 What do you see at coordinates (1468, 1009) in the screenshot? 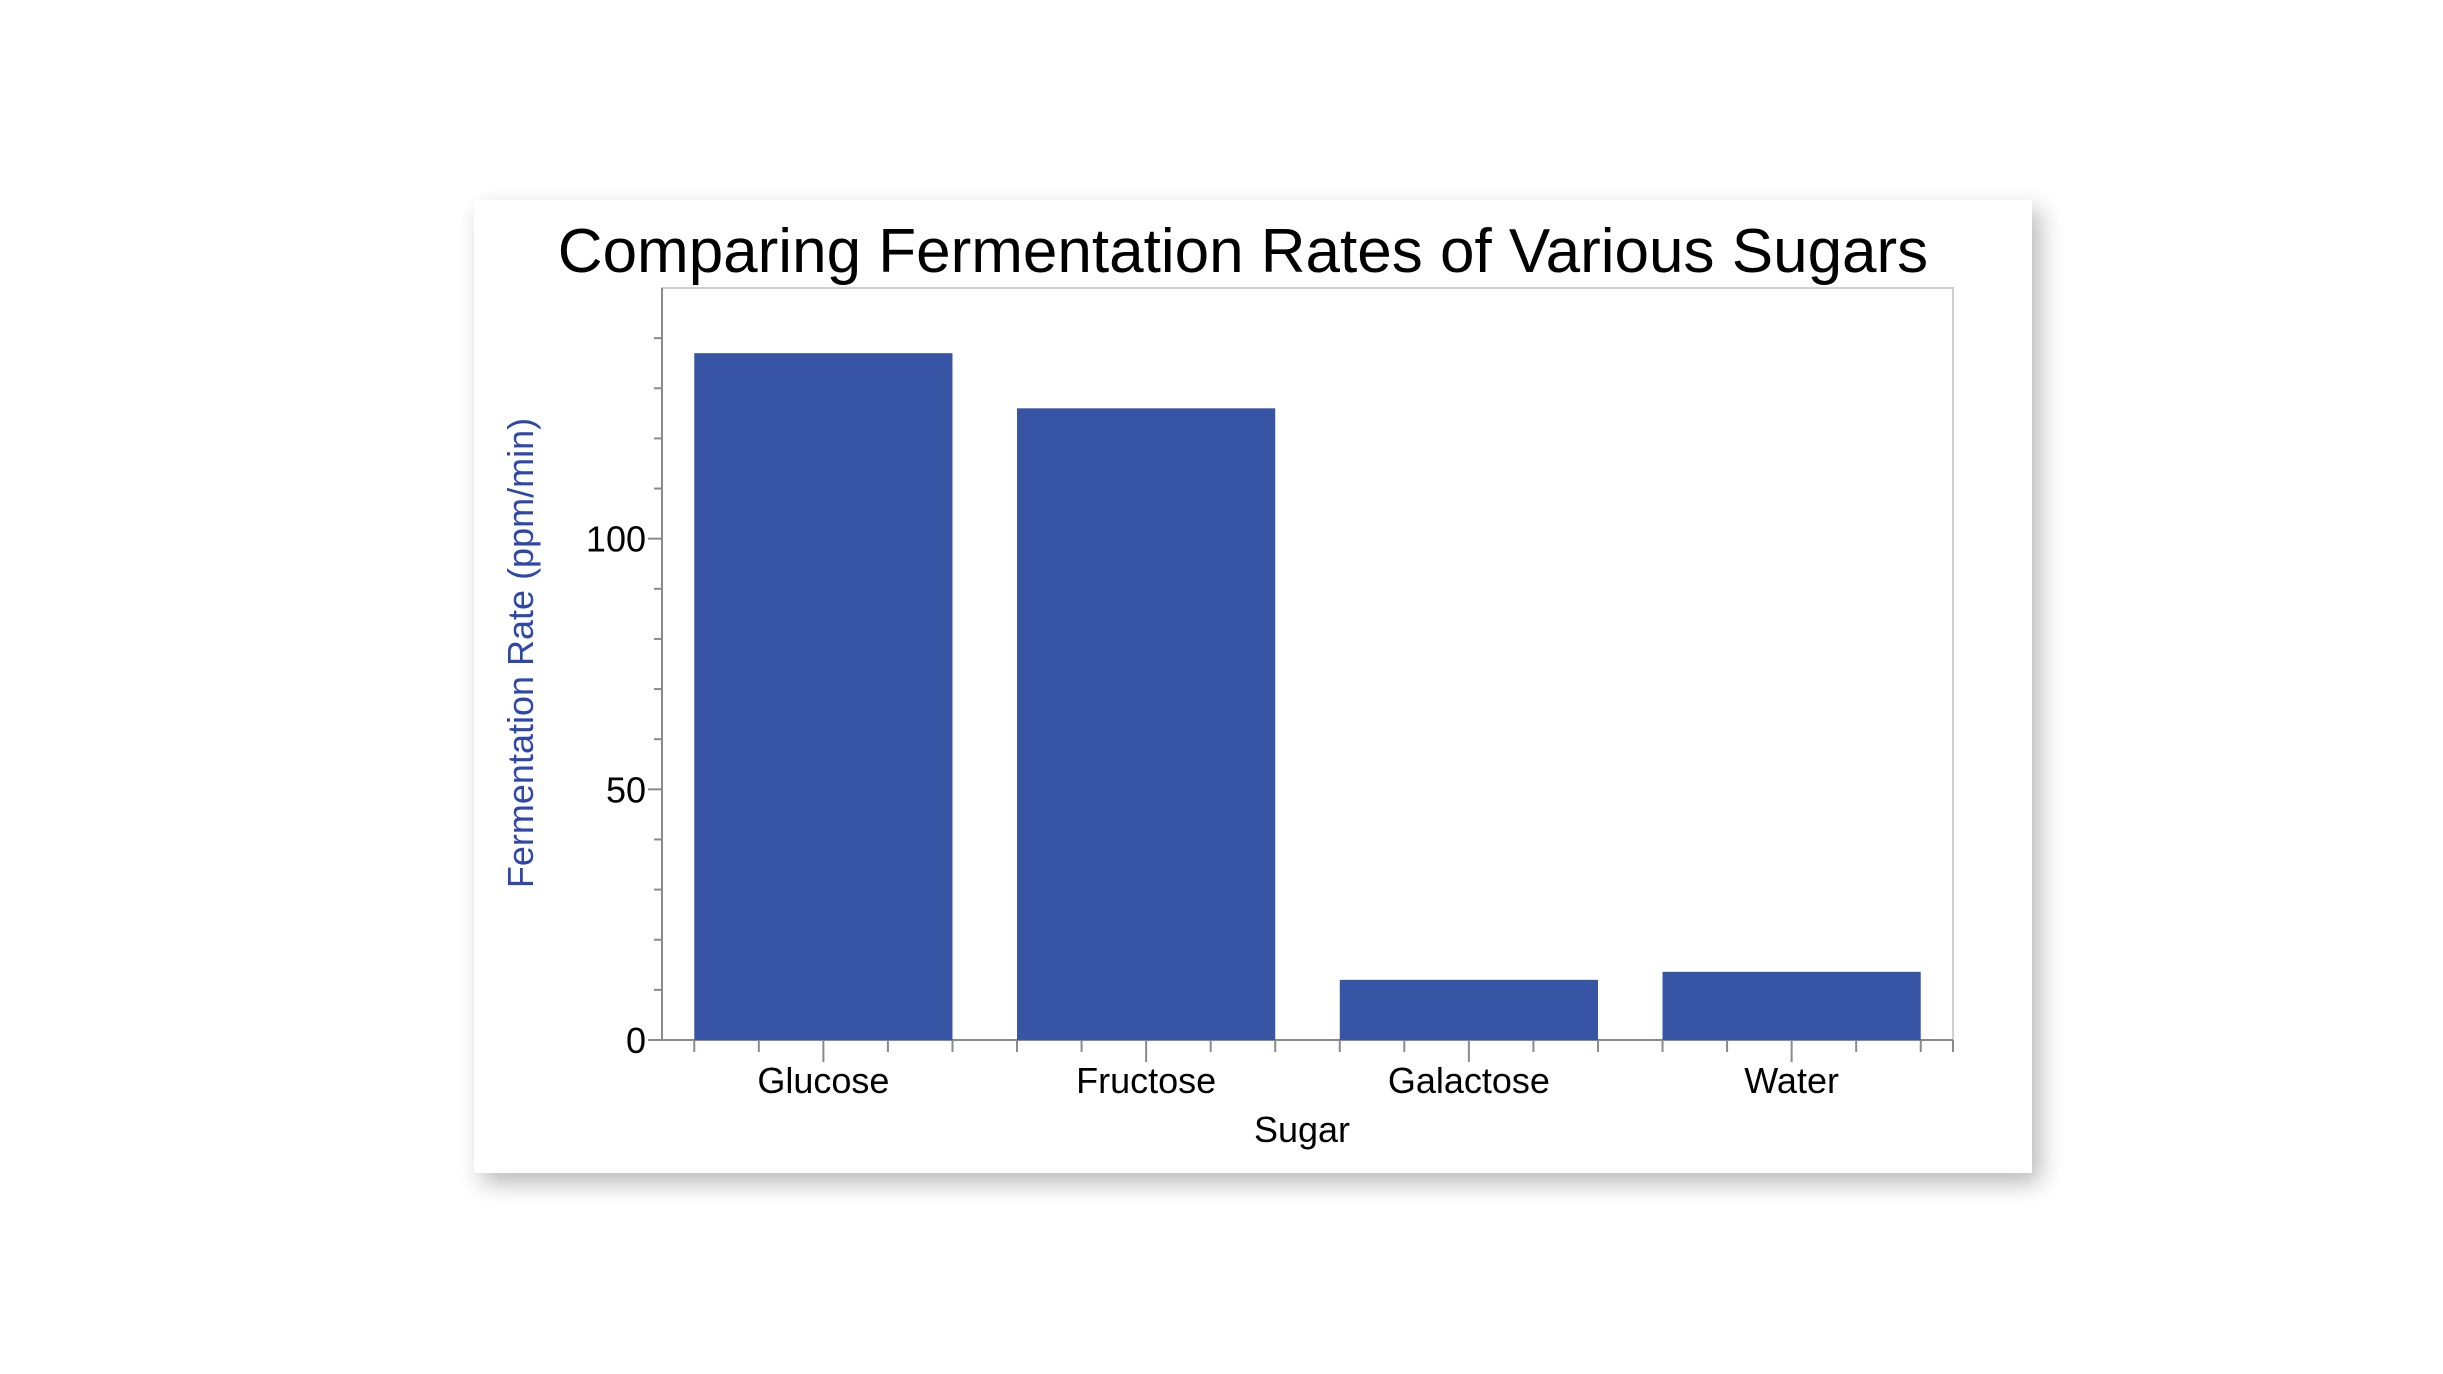
I see `bar-galactose` at bounding box center [1468, 1009].